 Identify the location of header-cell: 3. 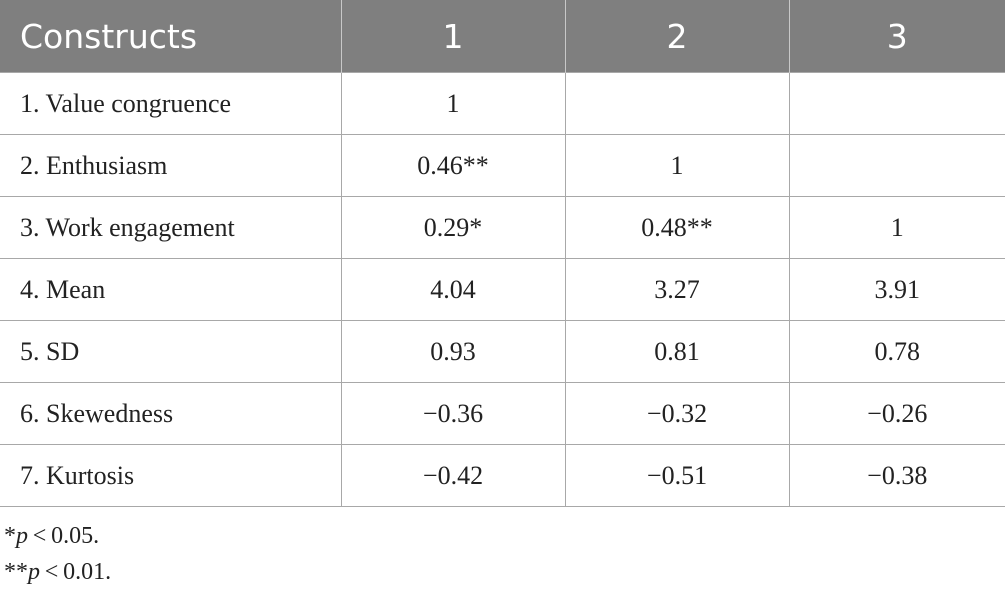
(896, 36).